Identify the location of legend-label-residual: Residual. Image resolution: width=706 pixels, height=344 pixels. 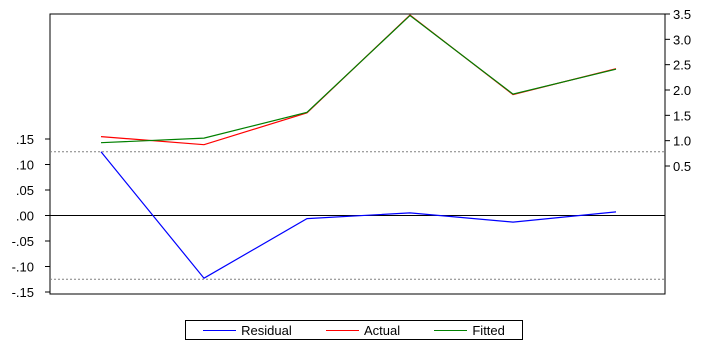
(266, 330).